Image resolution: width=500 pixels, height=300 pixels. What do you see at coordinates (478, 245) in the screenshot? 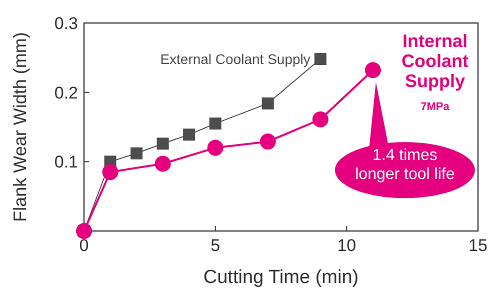
I see `x-tick-label: 15` at bounding box center [478, 245].